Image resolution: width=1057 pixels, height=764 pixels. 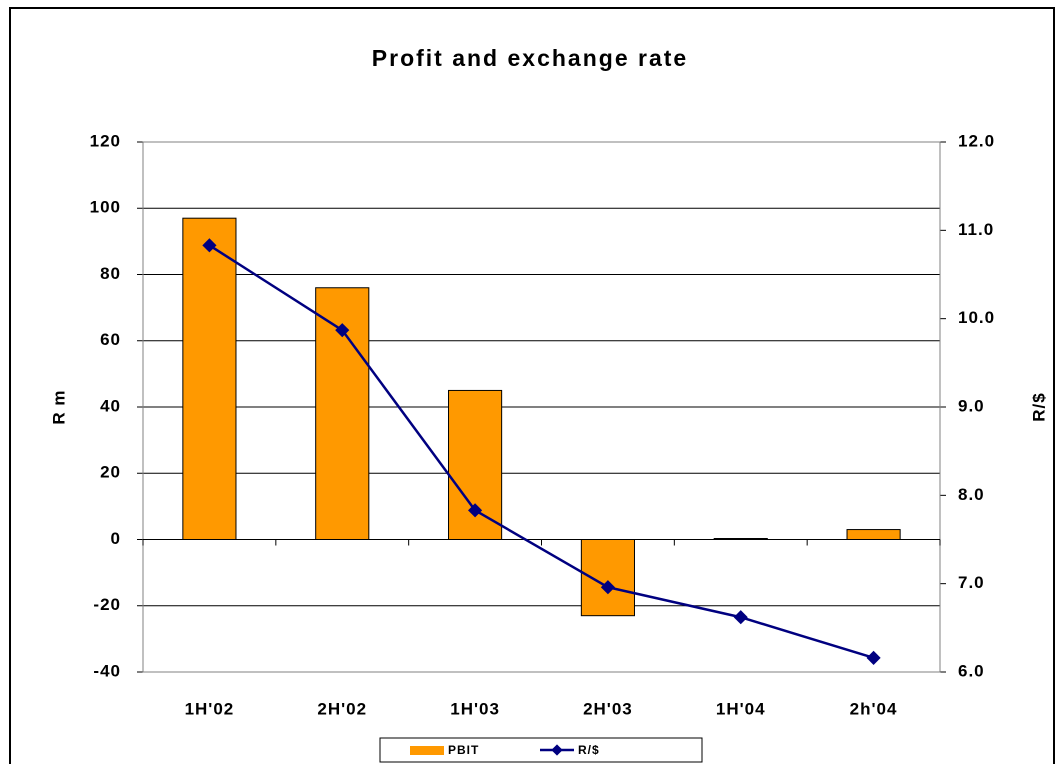 What do you see at coordinates (475, 708) in the screenshot?
I see `x-tick-label: 1H'03` at bounding box center [475, 708].